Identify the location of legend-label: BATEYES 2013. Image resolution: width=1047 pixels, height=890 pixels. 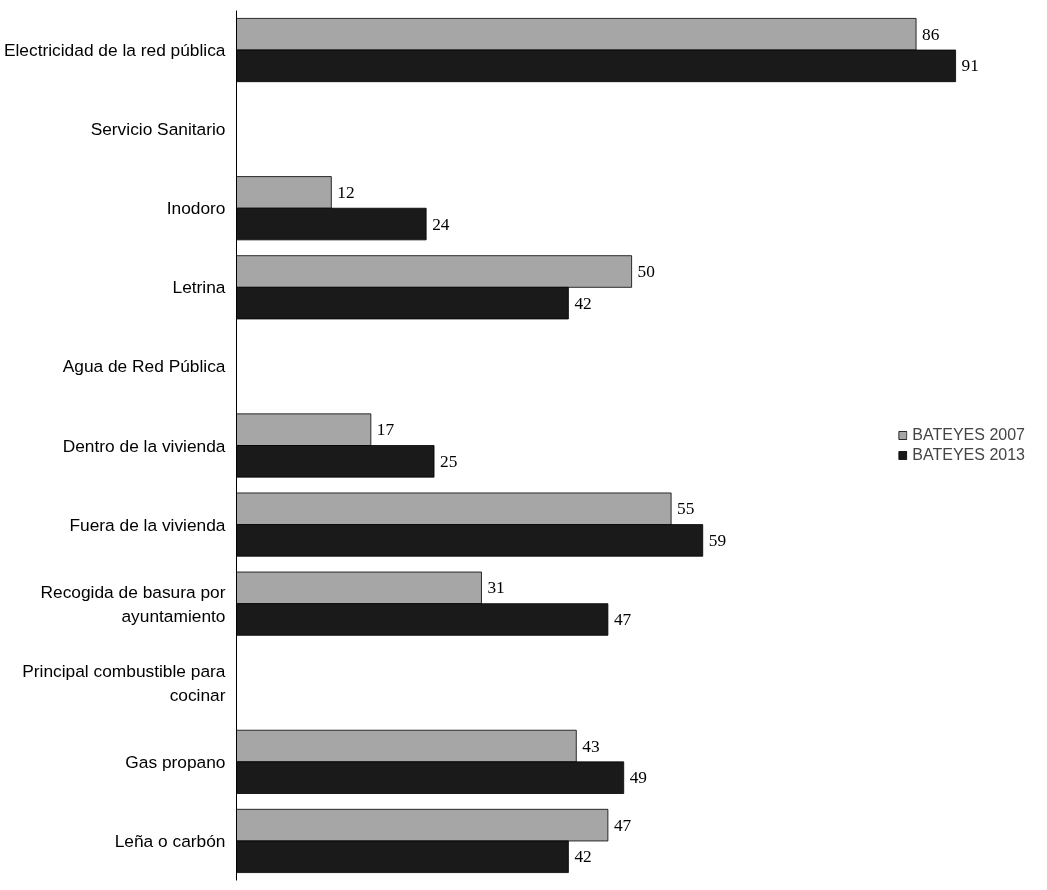
(968, 455).